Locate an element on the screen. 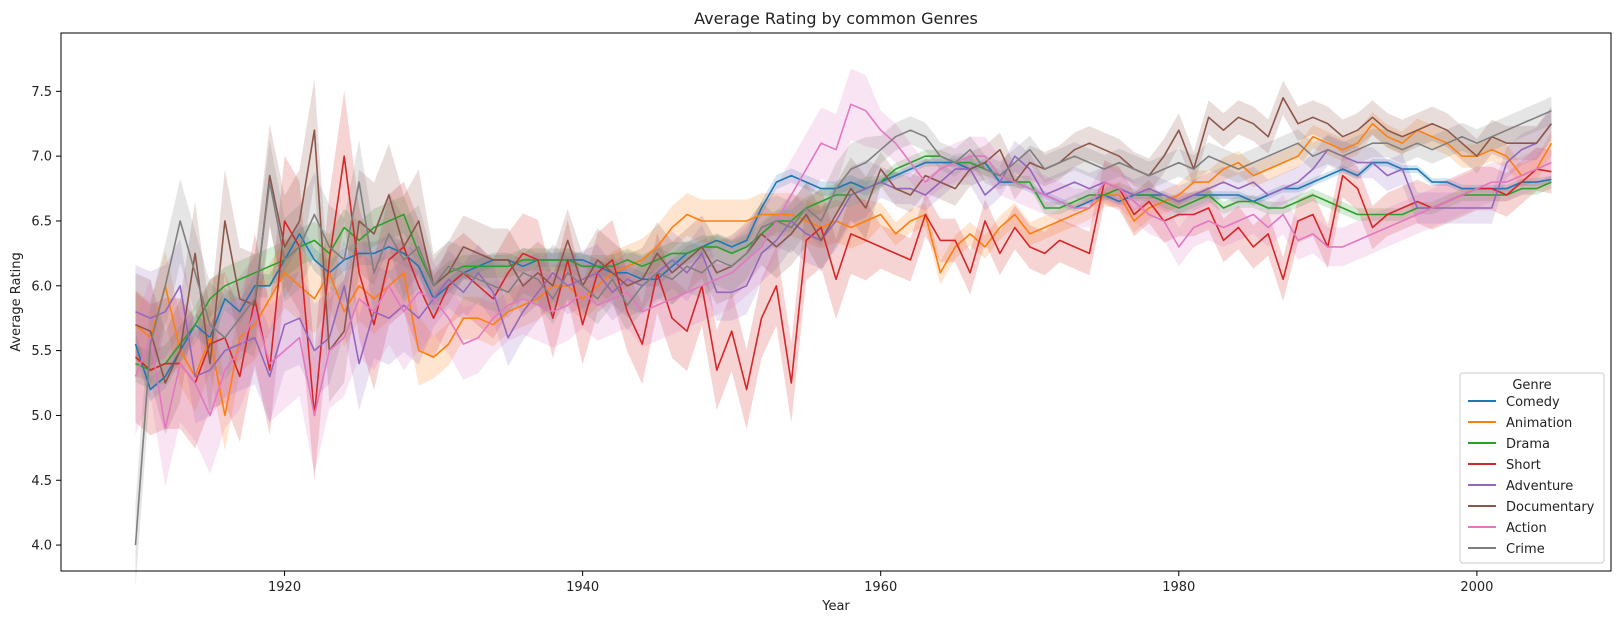 The width and height of the screenshot is (1621, 624). y-tick-label: 6.0 is located at coordinates (41, 286).